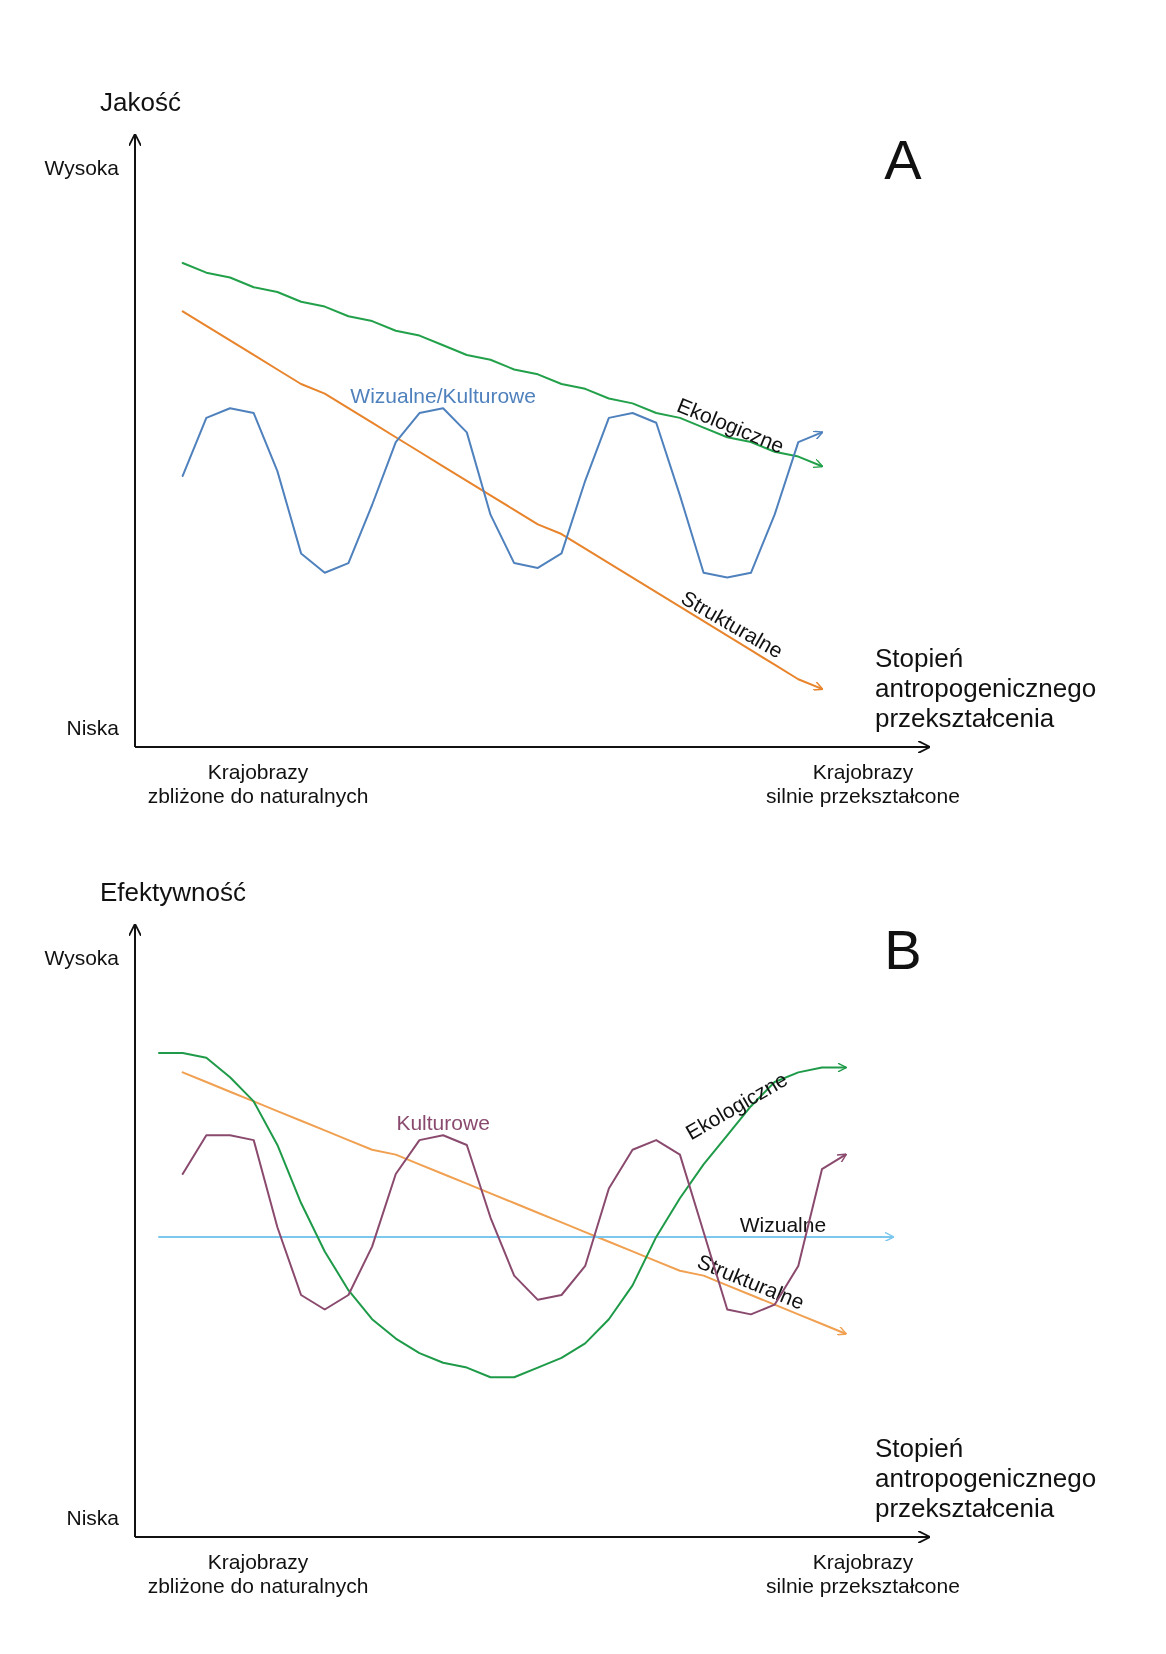 The width and height of the screenshot is (1166, 1654). Describe the element at coordinates (443, 396) in the screenshot. I see `series-label: Wizualne/Kulturowe` at that location.